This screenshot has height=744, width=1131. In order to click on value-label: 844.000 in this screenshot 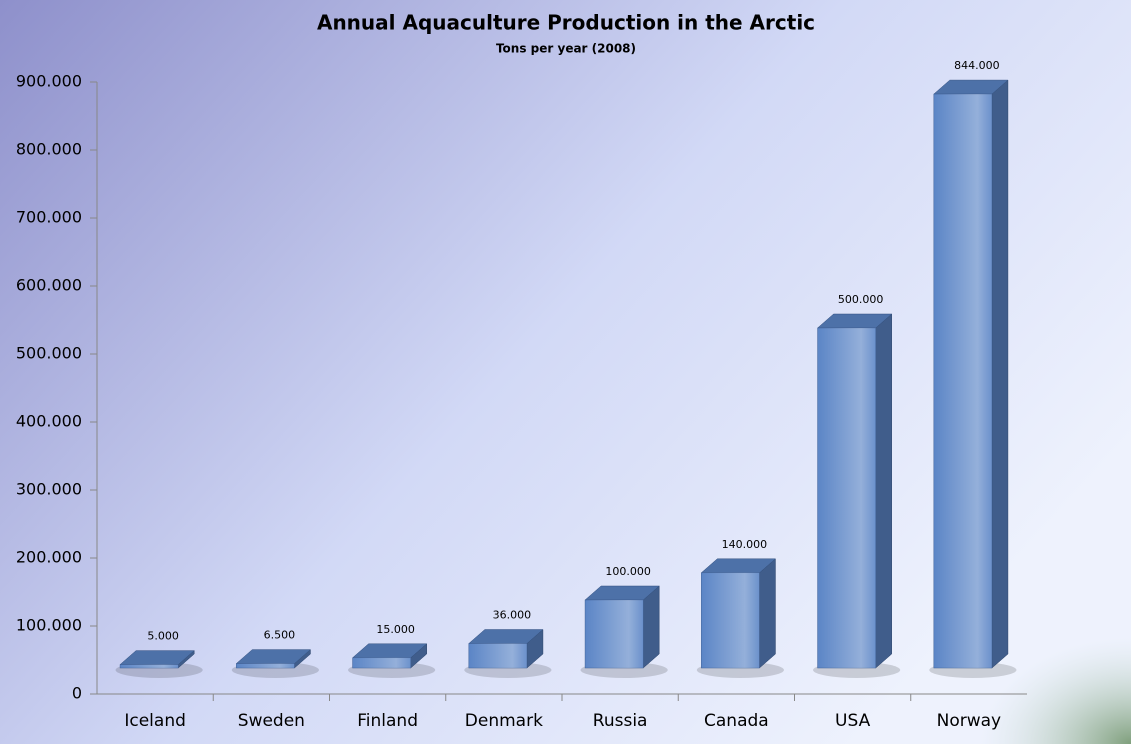, I will do `click(977, 65)`.